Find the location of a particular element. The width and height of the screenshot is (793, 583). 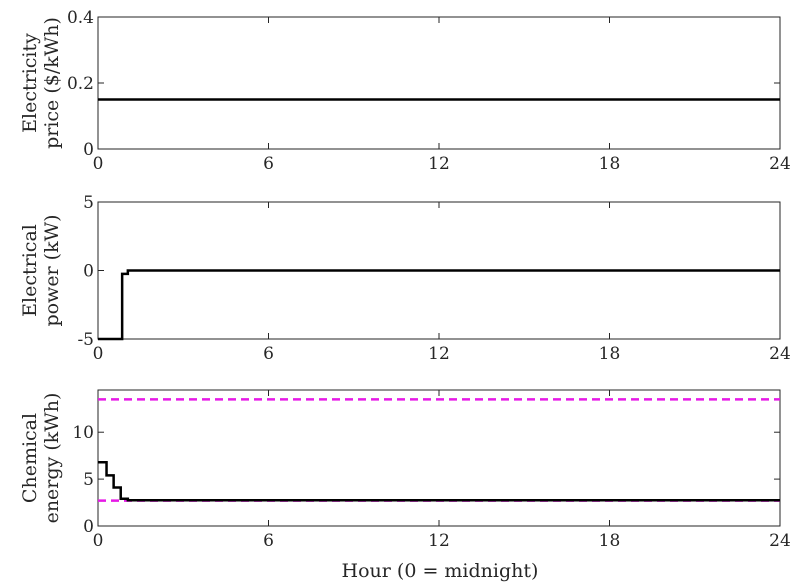

y-axis-title: Electricityprice ($/kWh) is located at coordinates (41, 83).